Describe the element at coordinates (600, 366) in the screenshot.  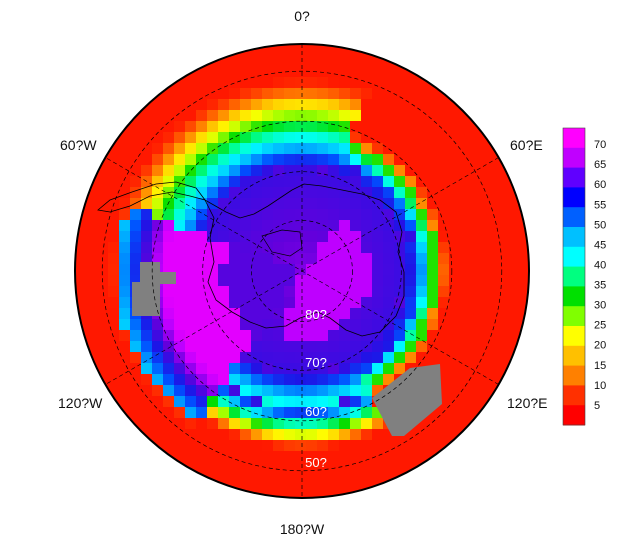
I see `colorbar-tick-label: 15` at that location.